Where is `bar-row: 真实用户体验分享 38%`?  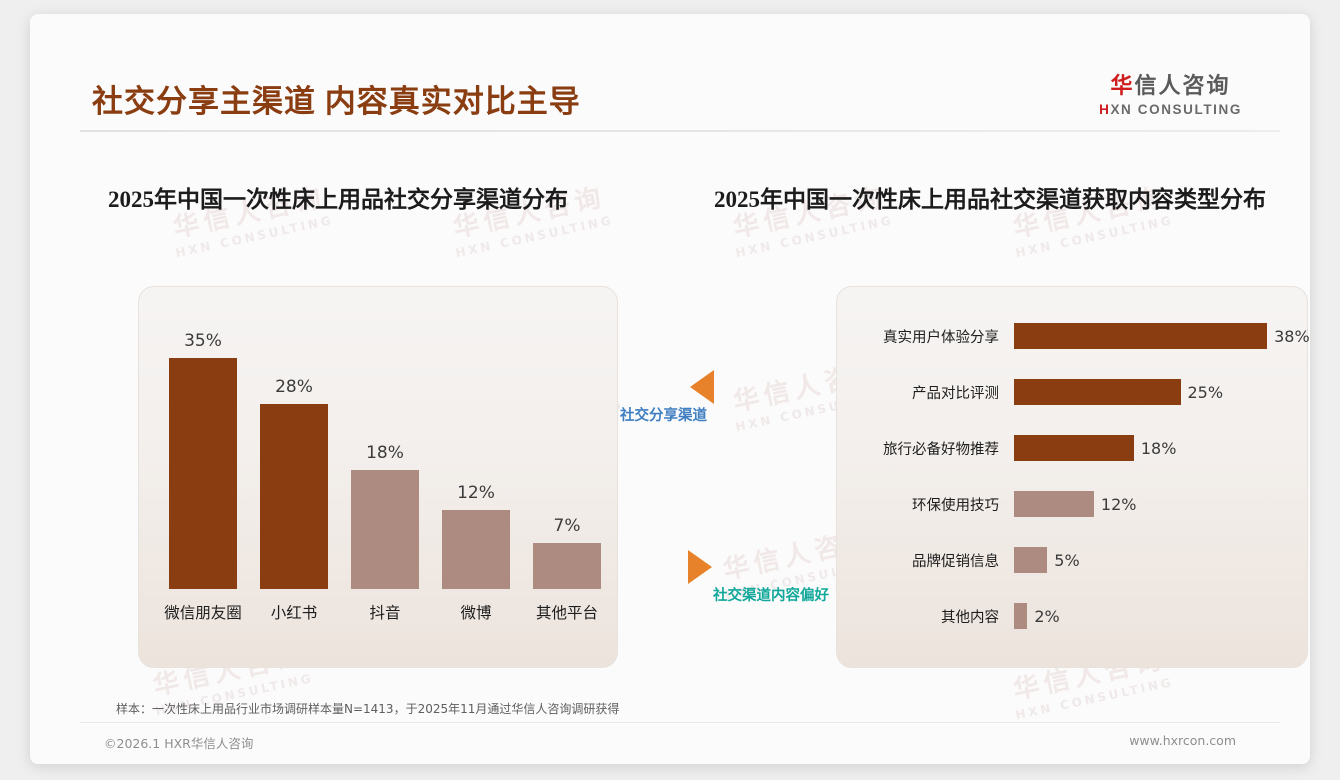 bar-row: 真实用户体验分享 38% is located at coordinates (1073, 336).